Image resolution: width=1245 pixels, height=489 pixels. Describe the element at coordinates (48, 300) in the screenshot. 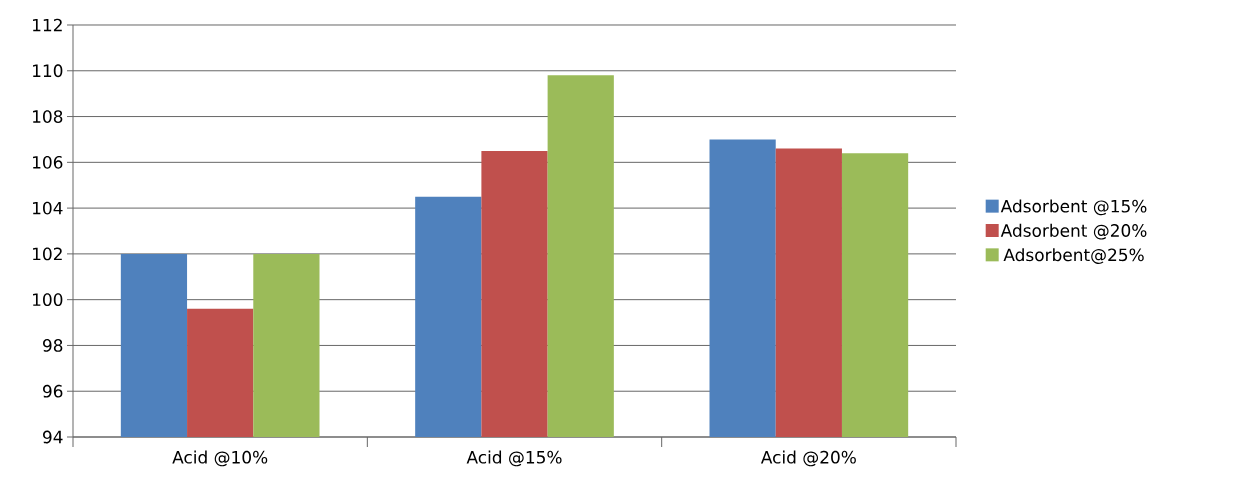

I see `y-tick-label: 100` at that location.